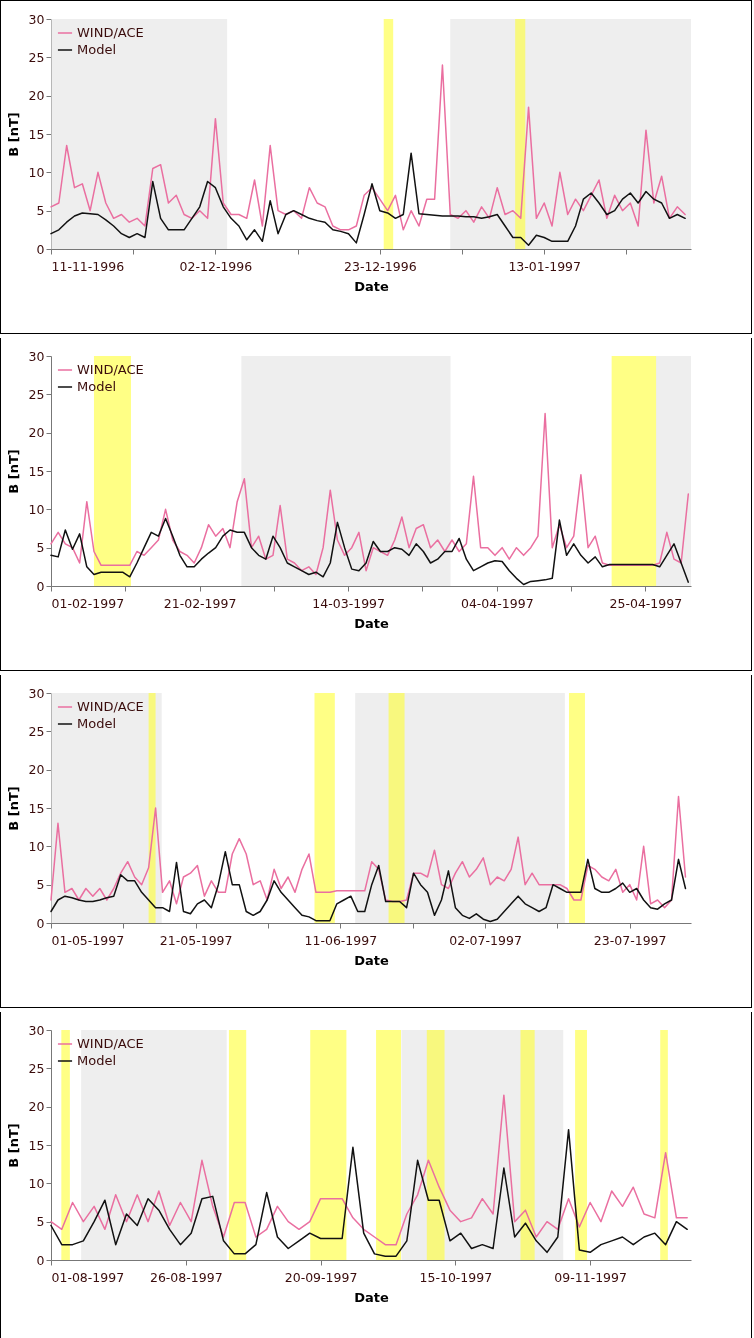 This screenshot has width=754, height=1338. I want to click on x-tick-label: 23-12-1996, so click(380, 266).